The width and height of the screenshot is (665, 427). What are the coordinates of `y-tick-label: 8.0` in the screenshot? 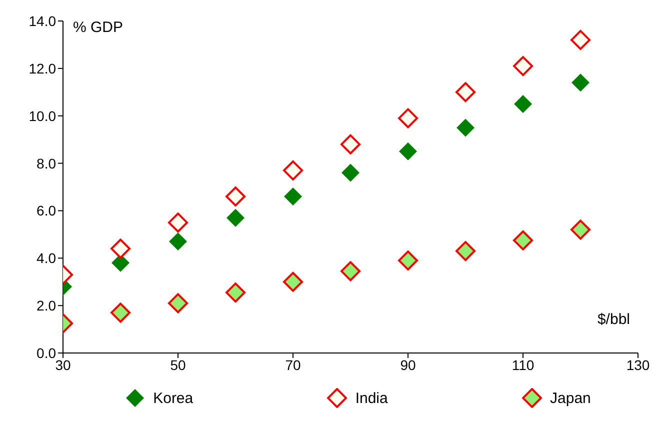 It's located at (46, 163).